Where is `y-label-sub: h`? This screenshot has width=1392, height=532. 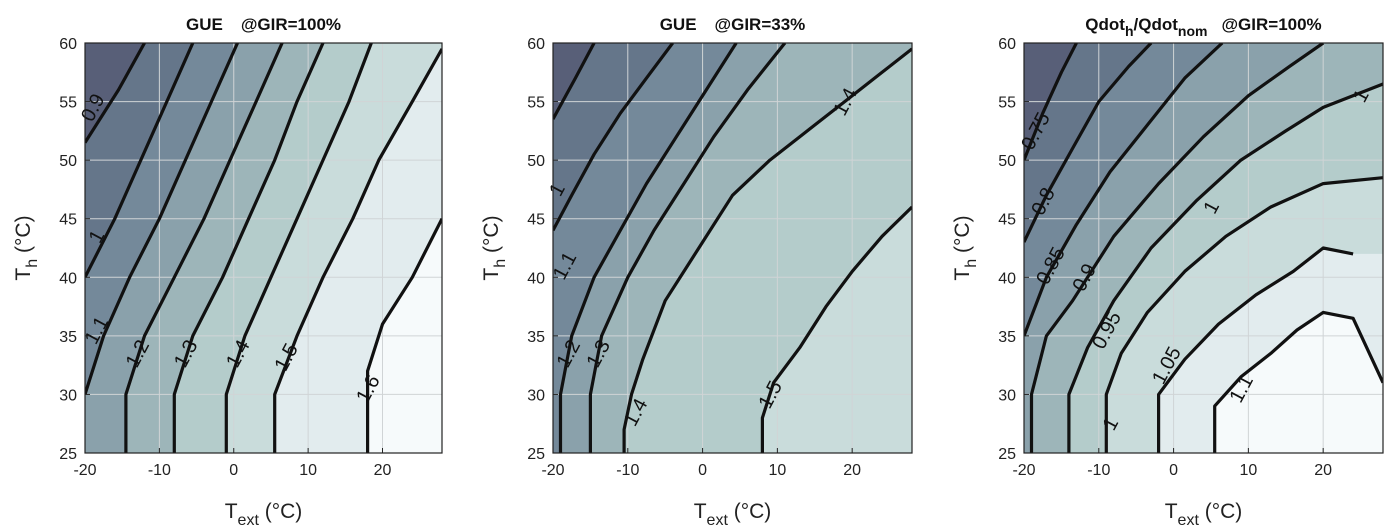
y-label-sub: h is located at coordinates (971, 263).